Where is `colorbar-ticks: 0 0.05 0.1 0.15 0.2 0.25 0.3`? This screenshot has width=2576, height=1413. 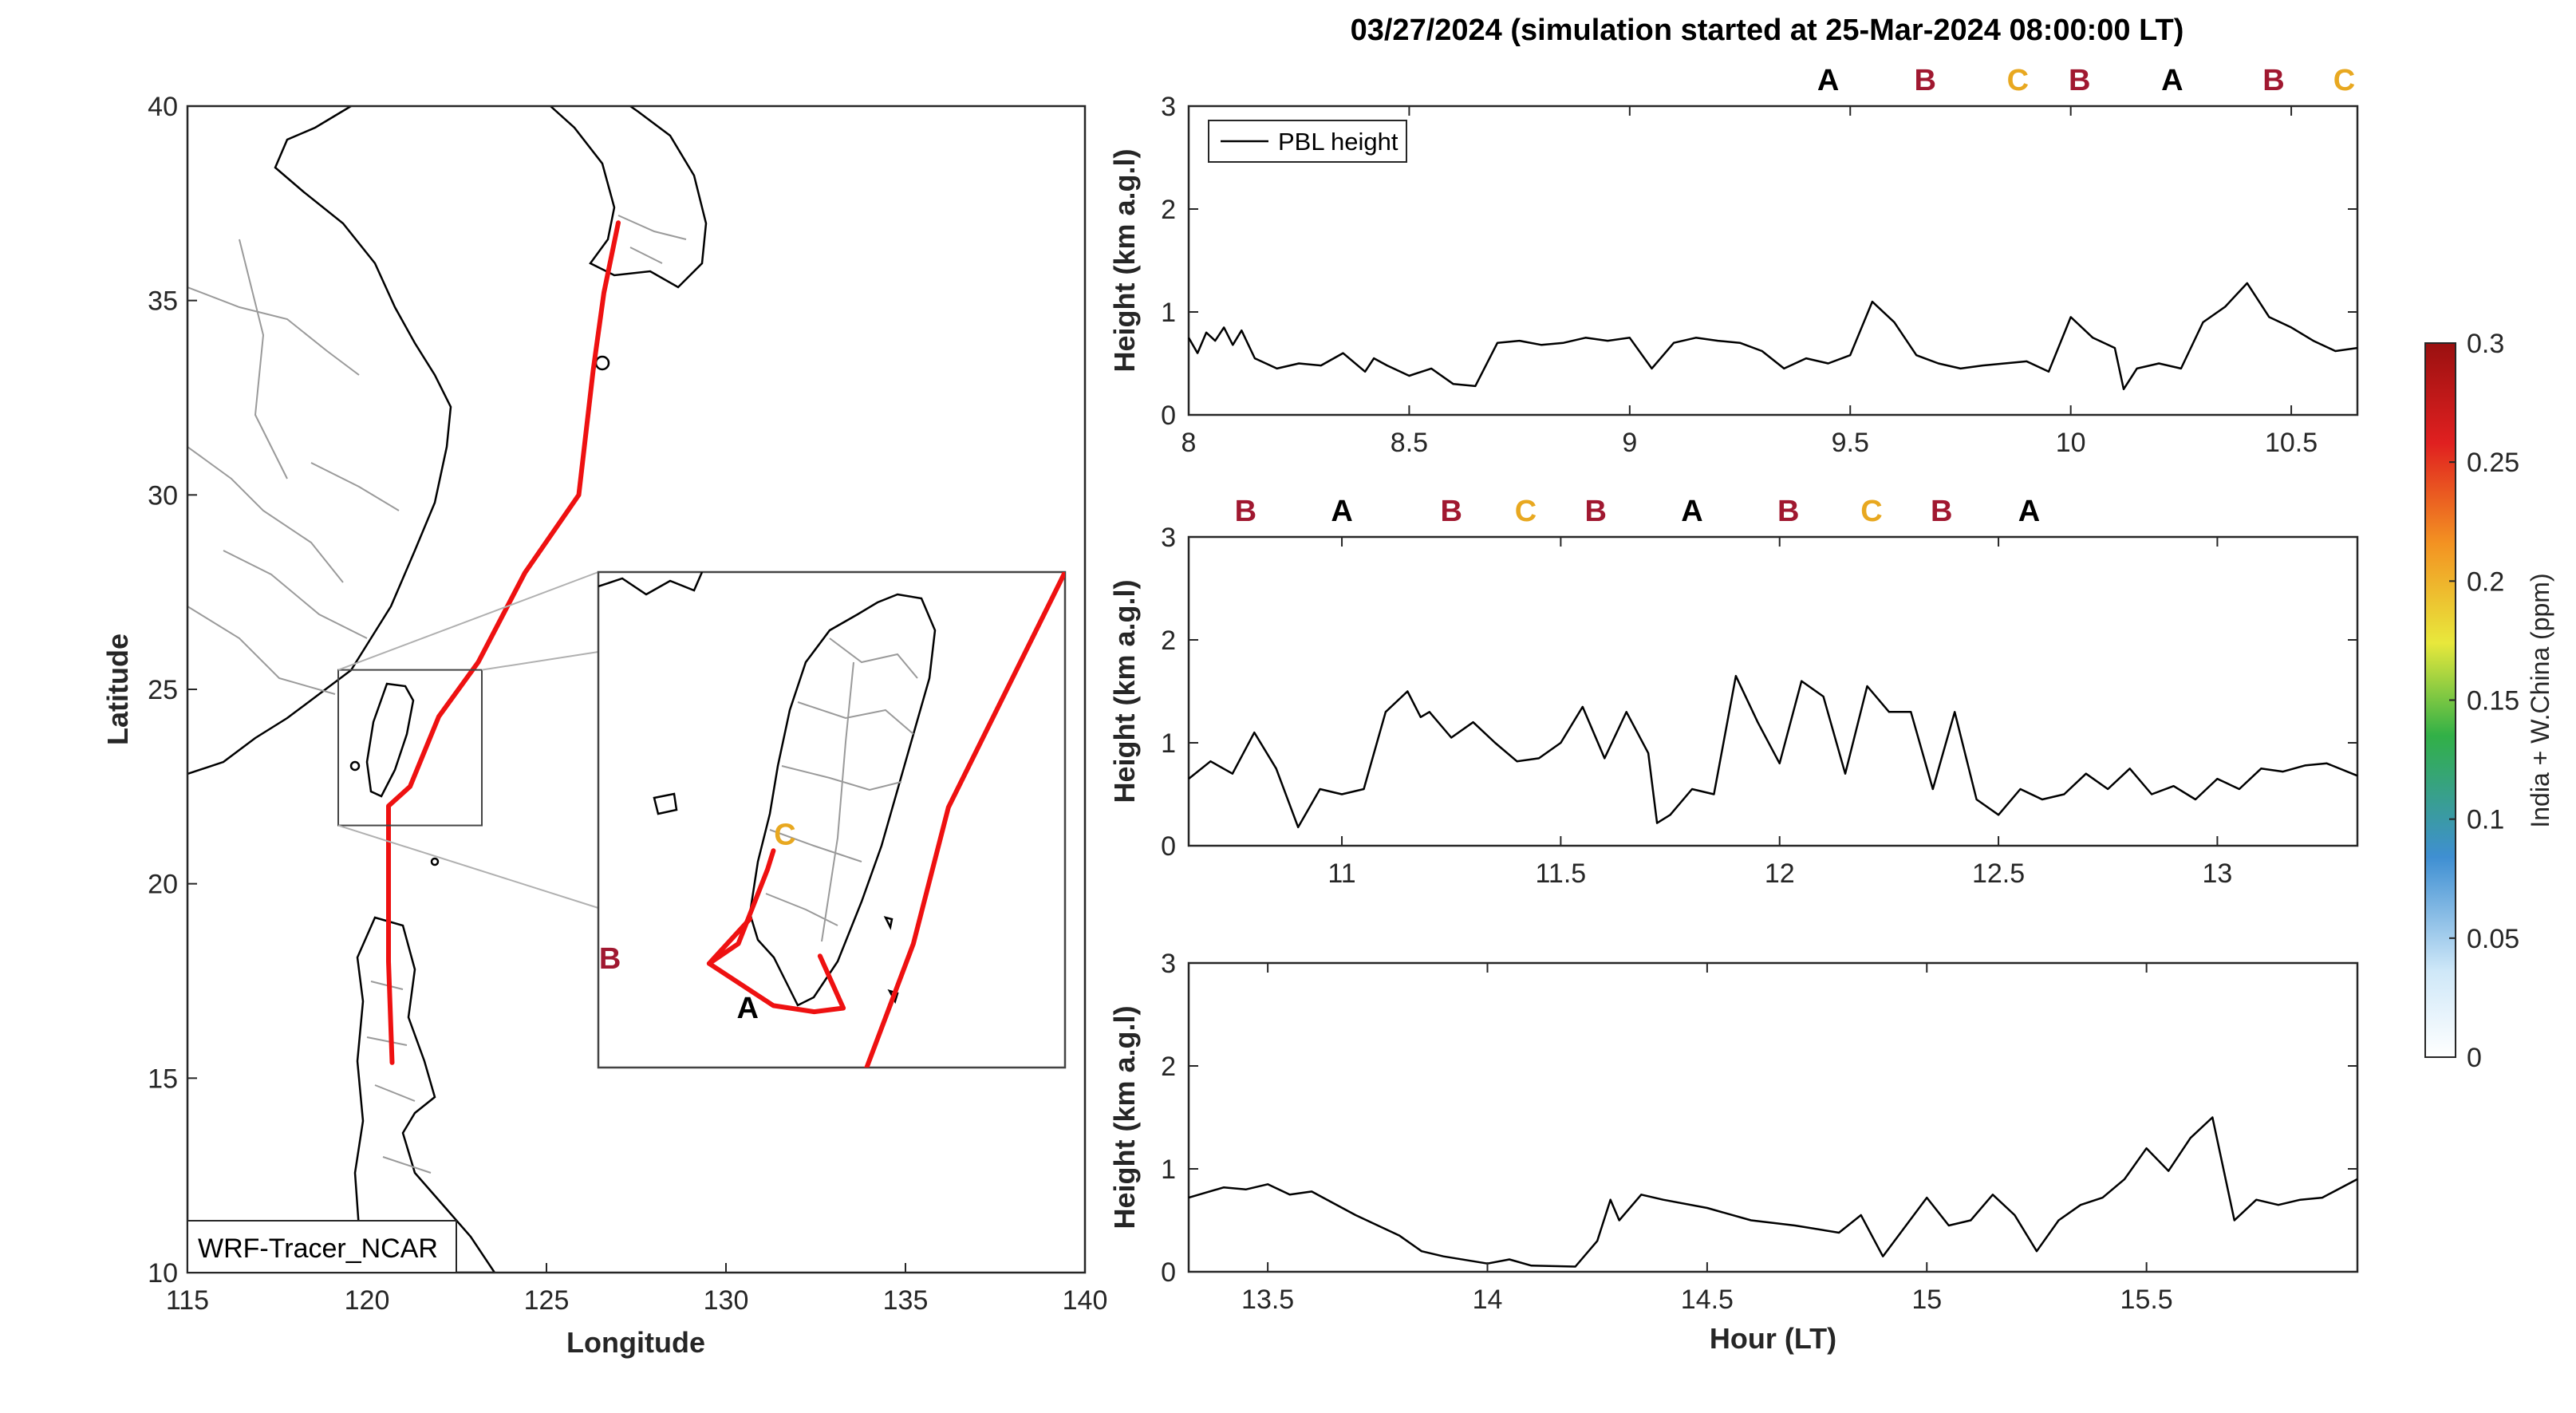
colorbar-ticks: 0 0.05 0.1 0.15 0.2 0.25 0.3 is located at coordinates (2484, 701).